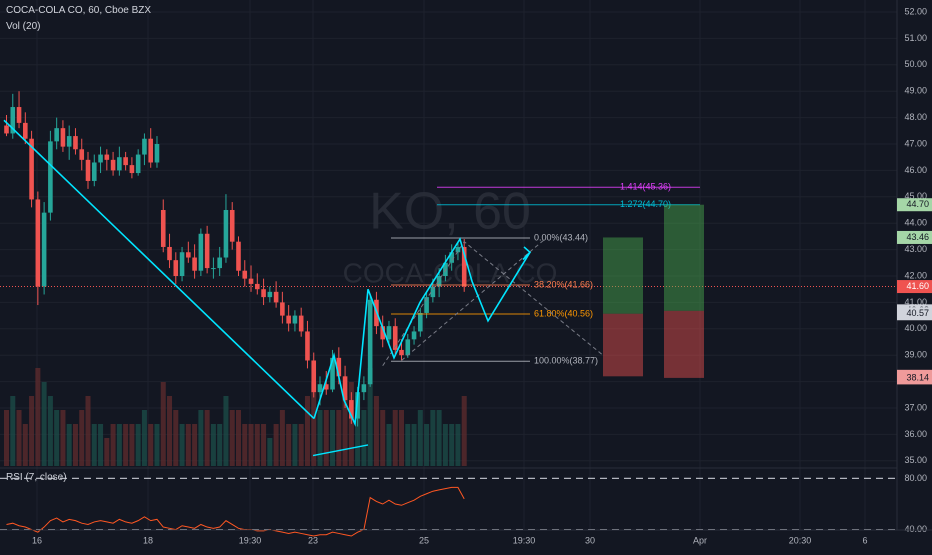 The height and width of the screenshot is (555, 932). I want to click on price-axis-tick: 45.00, so click(915, 196).